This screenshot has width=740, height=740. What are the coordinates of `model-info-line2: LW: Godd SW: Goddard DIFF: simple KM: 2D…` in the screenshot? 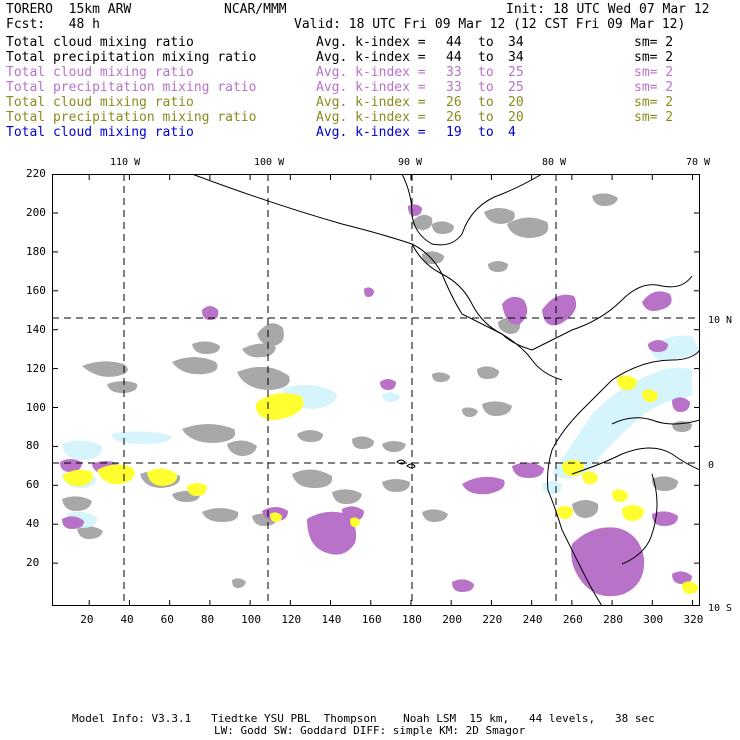 It's located at (370, 730).